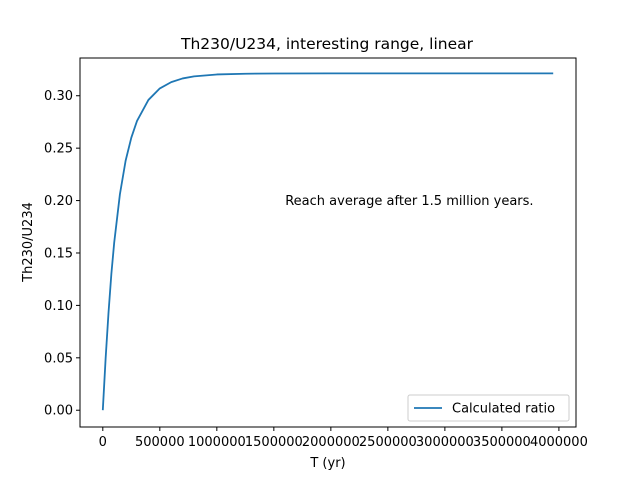  I want to click on x-tick-label: 2500000, so click(388, 442).